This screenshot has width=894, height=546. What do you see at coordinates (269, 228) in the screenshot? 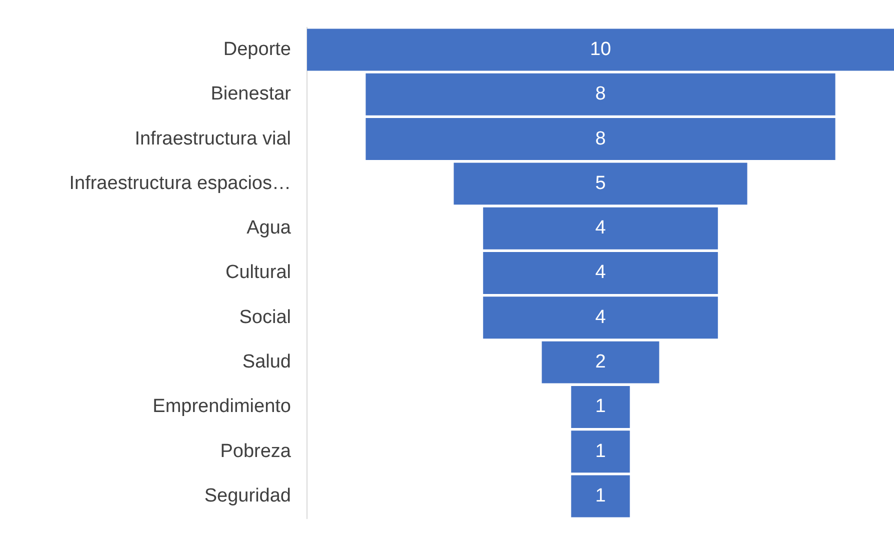
I see `category-label: Agua` at bounding box center [269, 228].